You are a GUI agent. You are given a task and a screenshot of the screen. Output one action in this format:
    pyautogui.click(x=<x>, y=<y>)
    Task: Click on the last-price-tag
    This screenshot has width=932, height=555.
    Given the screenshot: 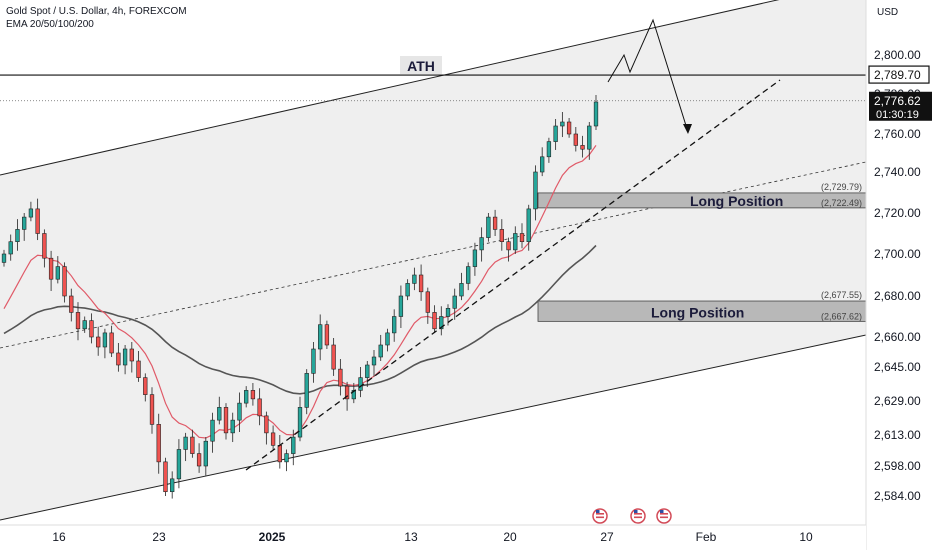 What is the action you would take?
    pyautogui.click(x=900, y=106)
    